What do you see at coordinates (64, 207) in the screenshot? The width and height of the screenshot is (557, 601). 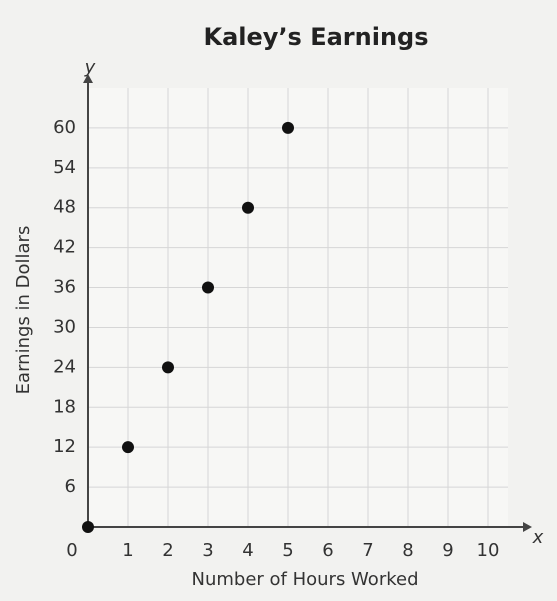 I see `y-tick-label: 48` at bounding box center [64, 207].